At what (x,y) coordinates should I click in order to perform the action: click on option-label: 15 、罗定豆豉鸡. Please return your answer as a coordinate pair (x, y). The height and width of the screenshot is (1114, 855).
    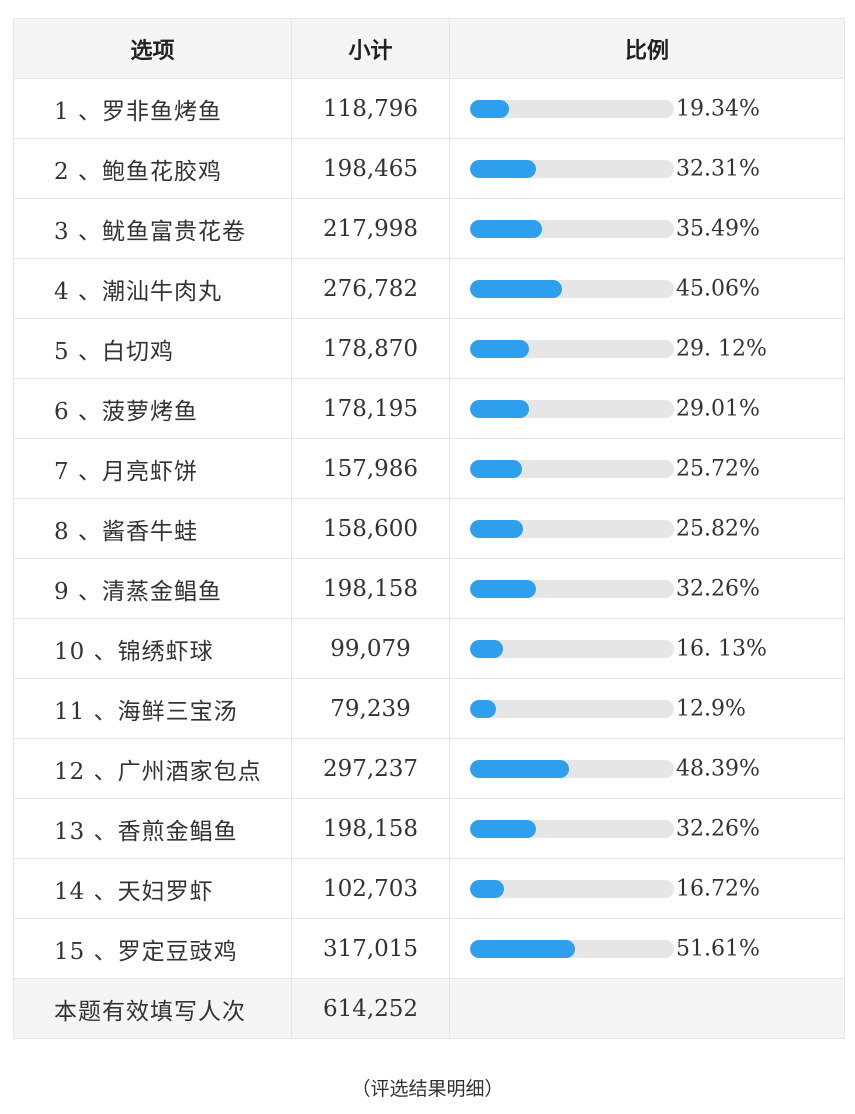
    Looking at the image, I should click on (152, 948).